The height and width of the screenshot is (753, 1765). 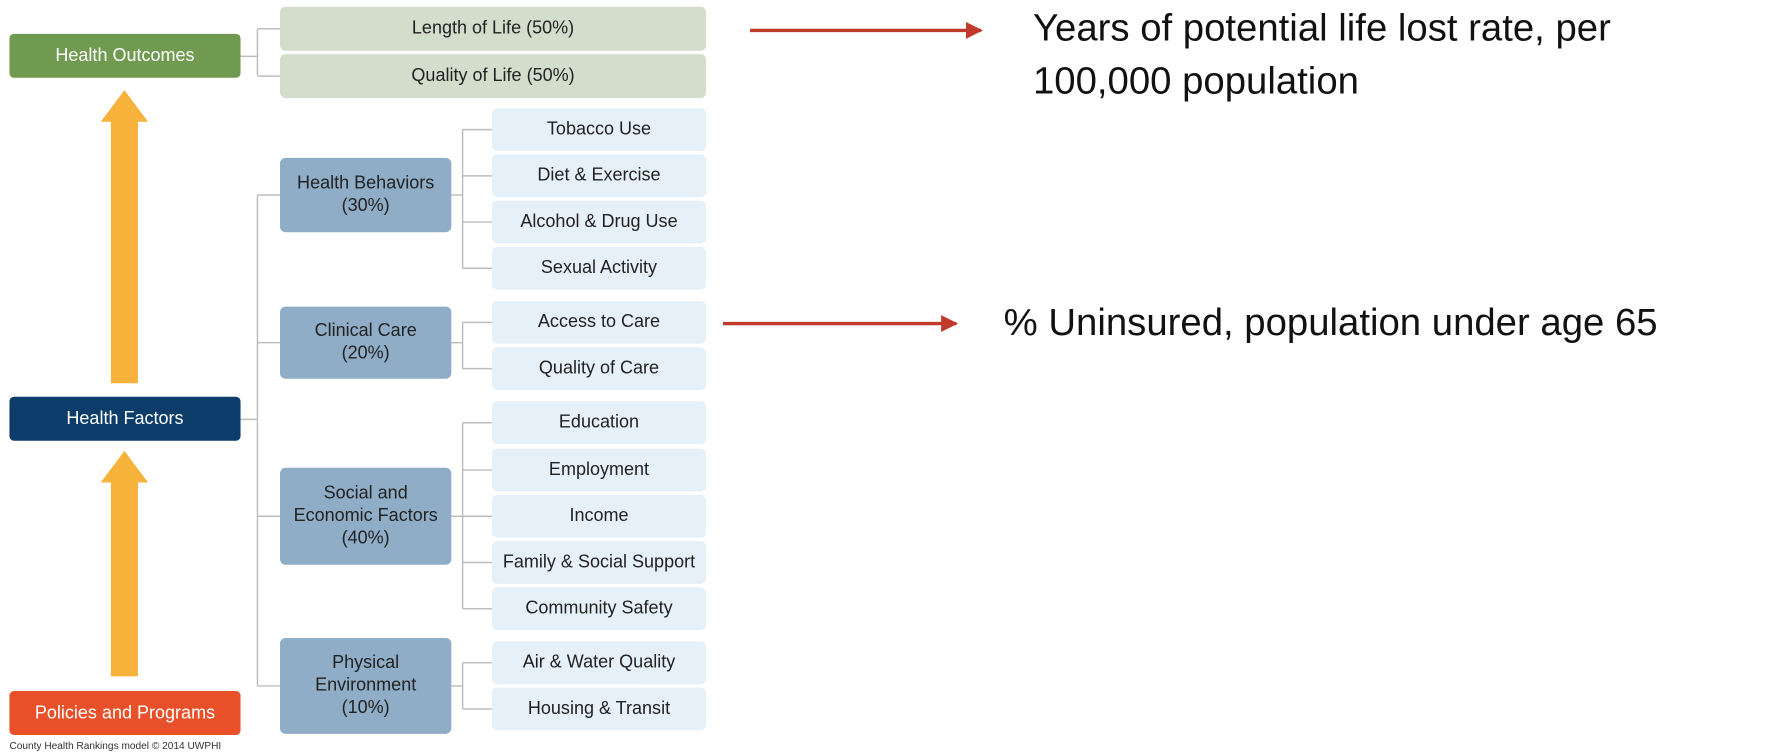 I want to click on outcomes-label: Health Outcomes, so click(x=124, y=55).